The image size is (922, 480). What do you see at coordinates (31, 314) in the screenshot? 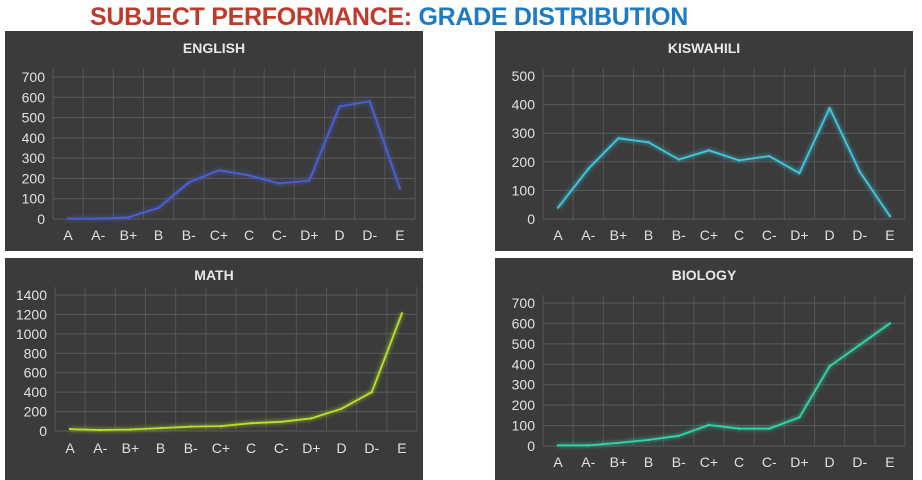
I see `y-tick-label: 1200` at bounding box center [31, 314].